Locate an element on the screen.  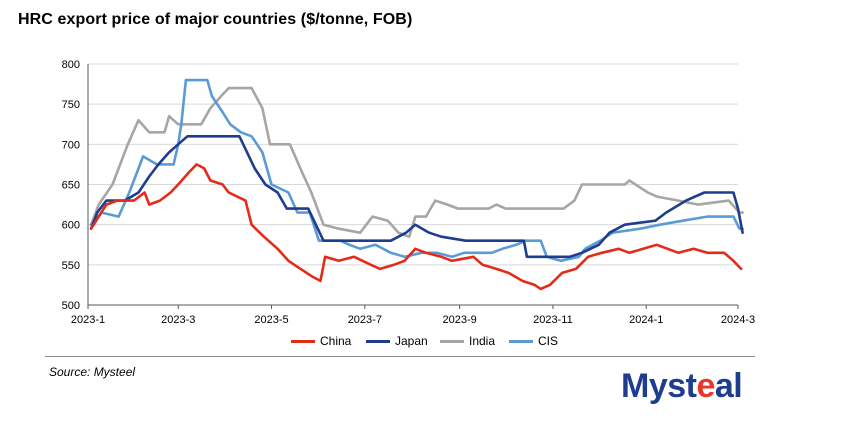
legend-item-japan: Japan is located at coordinates (397, 341).